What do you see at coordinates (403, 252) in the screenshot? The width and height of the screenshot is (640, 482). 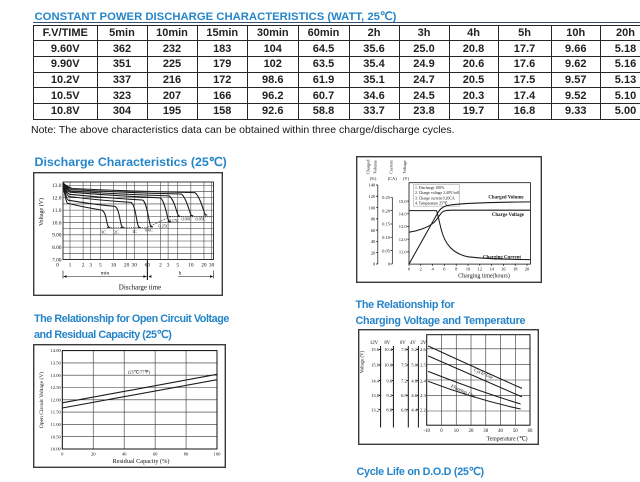 I see `svg-text: 11.0` at bounding box center [403, 252].